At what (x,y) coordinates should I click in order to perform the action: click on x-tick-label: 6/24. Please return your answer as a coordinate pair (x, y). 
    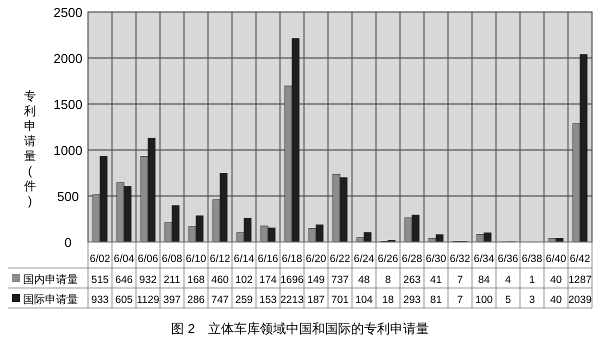
    Looking at the image, I should click on (364, 259).